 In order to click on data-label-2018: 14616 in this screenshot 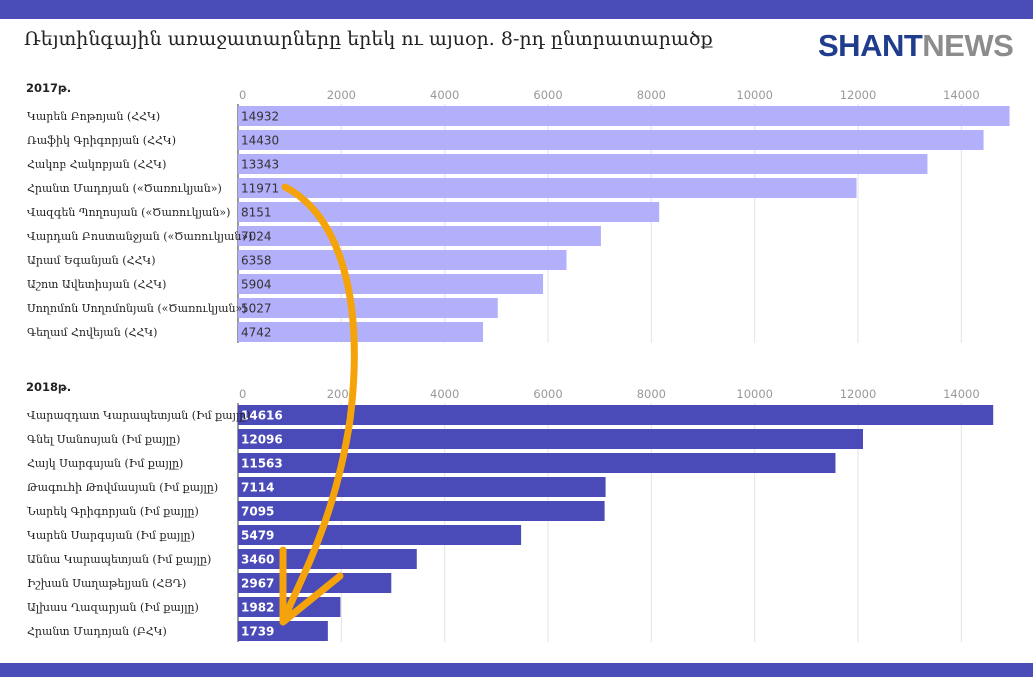, I will do `click(262, 416)`.